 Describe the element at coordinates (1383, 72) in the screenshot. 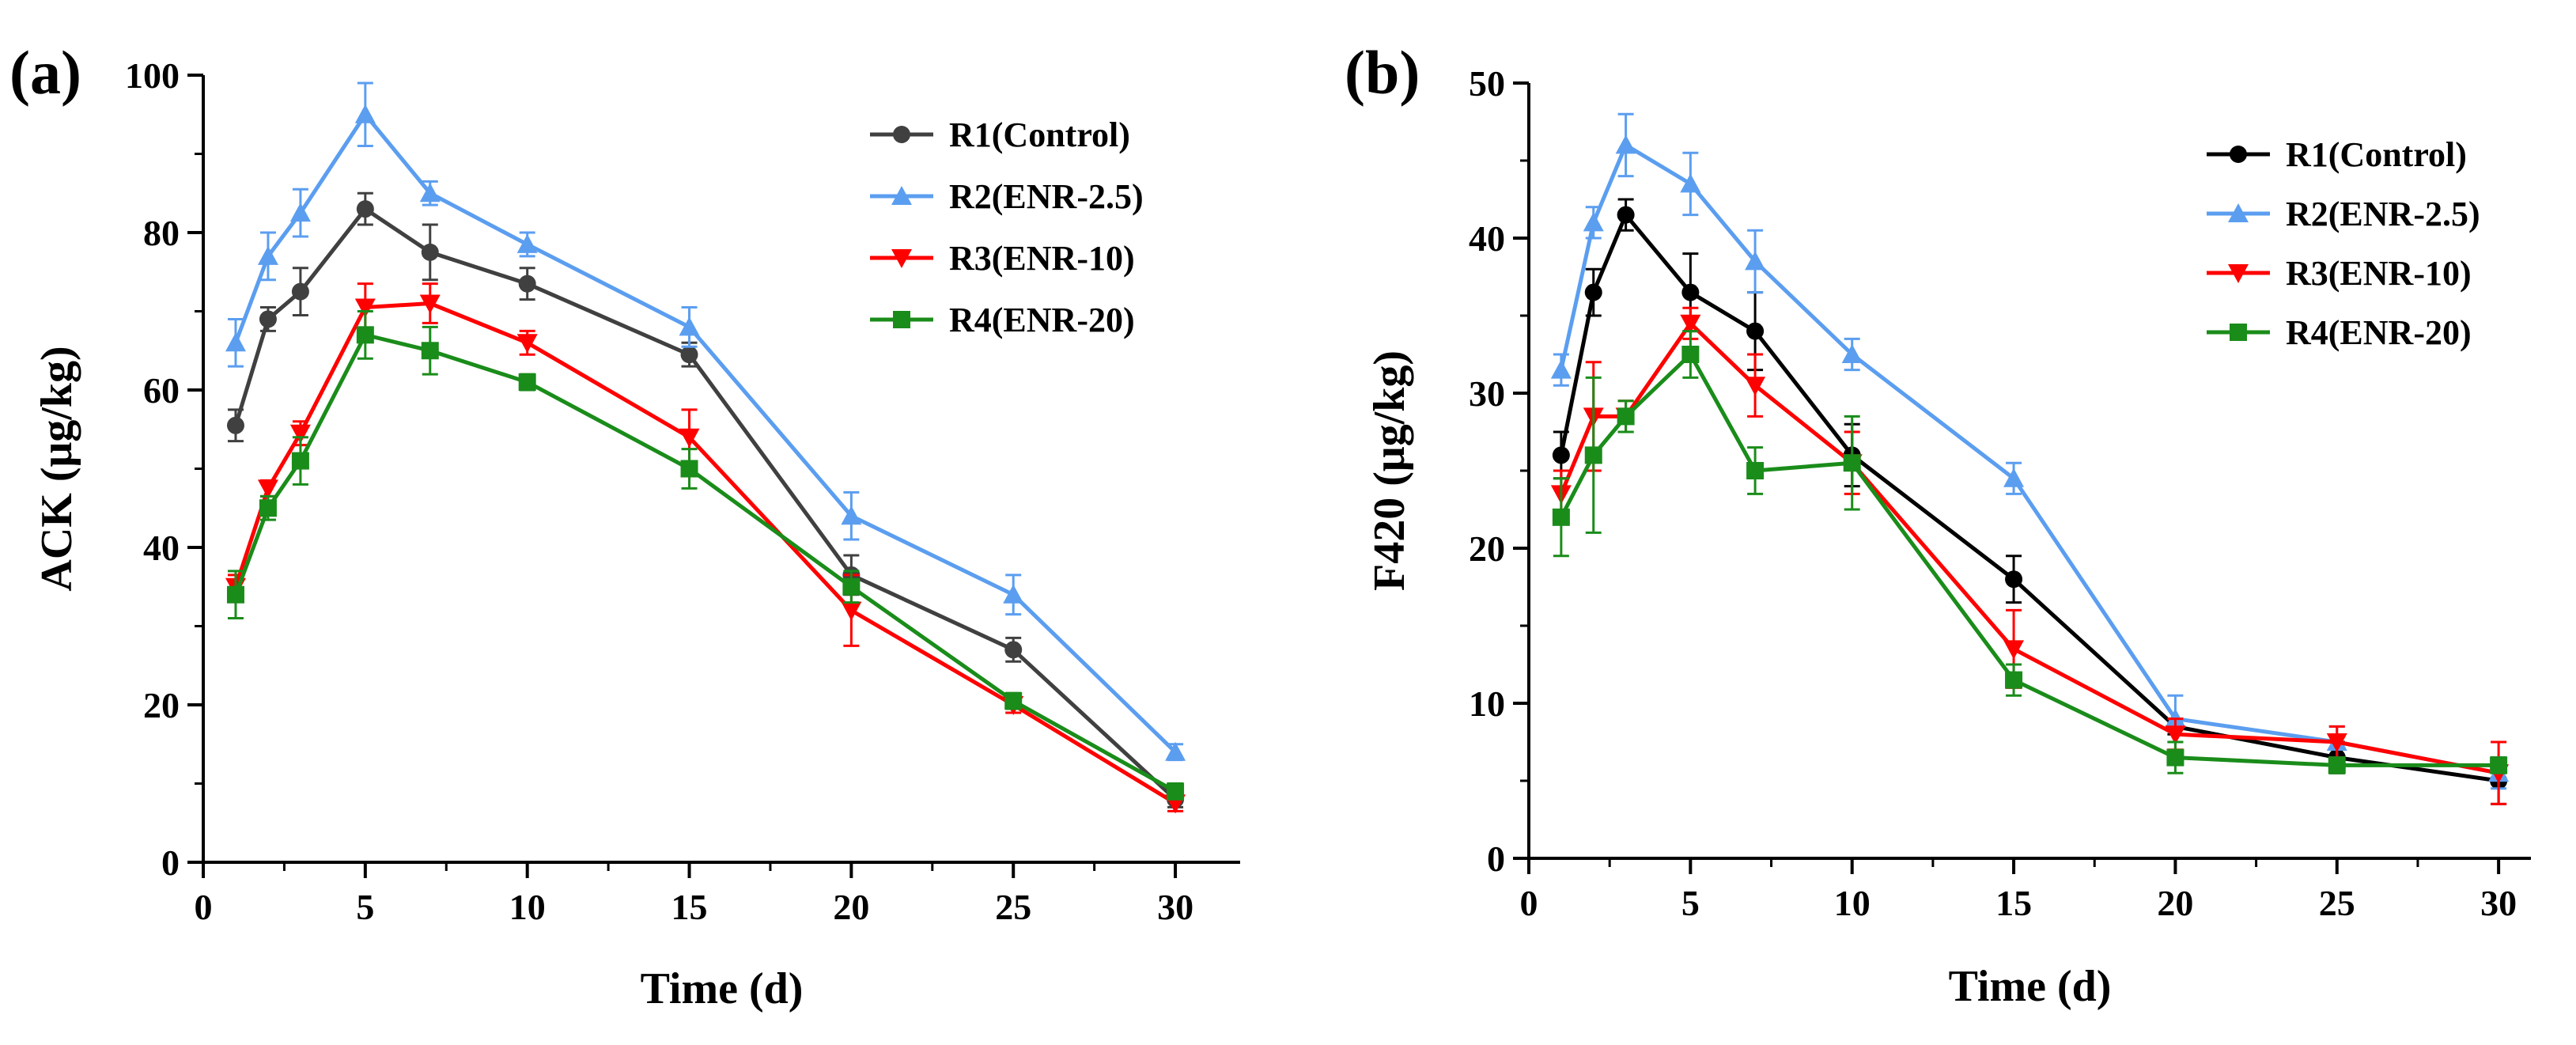

I see `panel-label: (b)` at that location.